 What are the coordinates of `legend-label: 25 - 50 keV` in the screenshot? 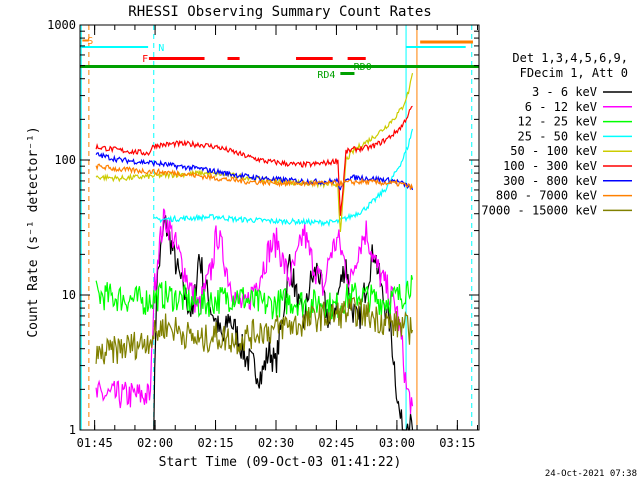 It's located at (557, 136).